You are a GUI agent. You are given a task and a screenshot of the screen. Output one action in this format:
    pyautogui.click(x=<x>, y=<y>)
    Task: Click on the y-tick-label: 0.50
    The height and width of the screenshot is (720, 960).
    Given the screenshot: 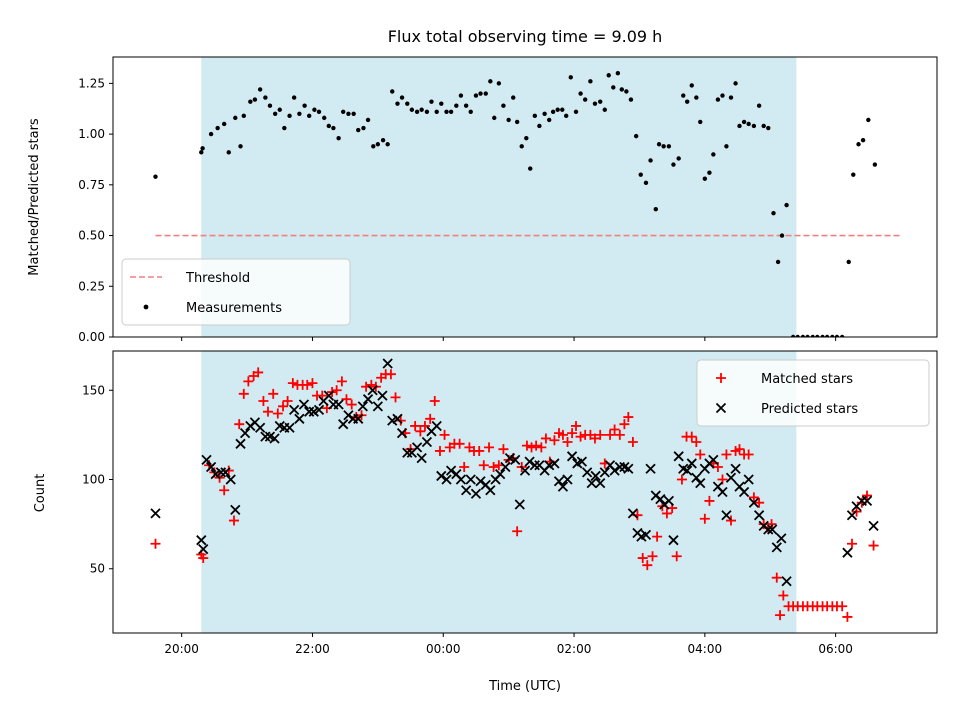 What is the action you would take?
    pyautogui.click(x=91, y=236)
    